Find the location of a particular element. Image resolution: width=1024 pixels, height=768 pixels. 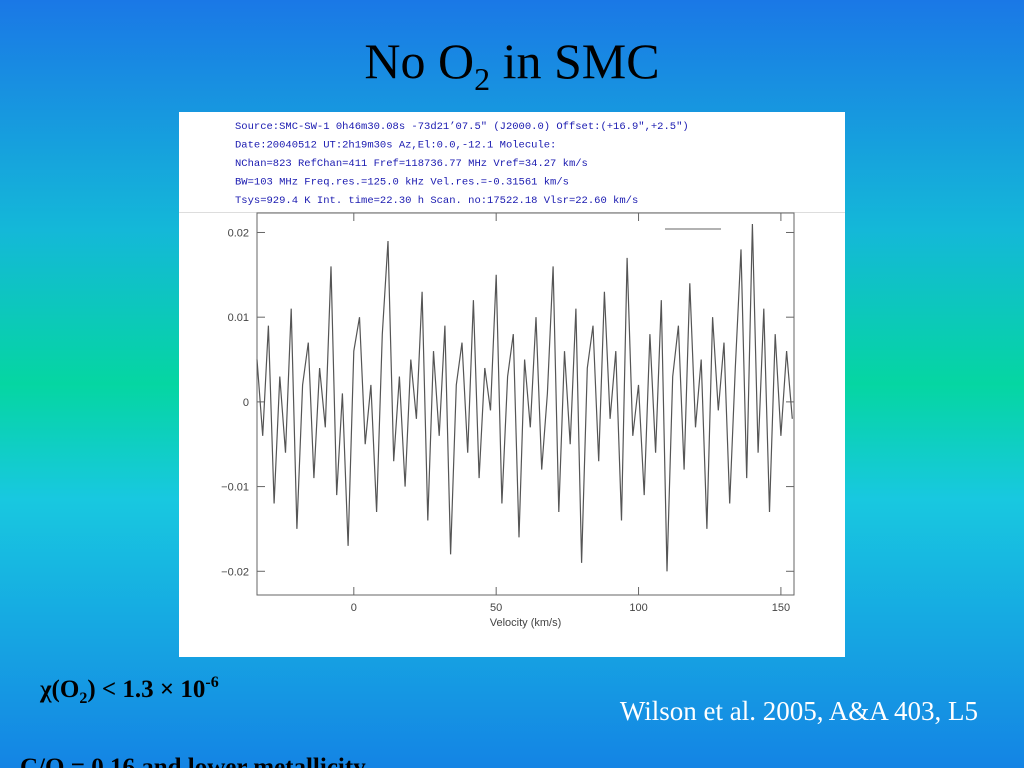

y-tick-label: −0.02 is located at coordinates (235, 572).